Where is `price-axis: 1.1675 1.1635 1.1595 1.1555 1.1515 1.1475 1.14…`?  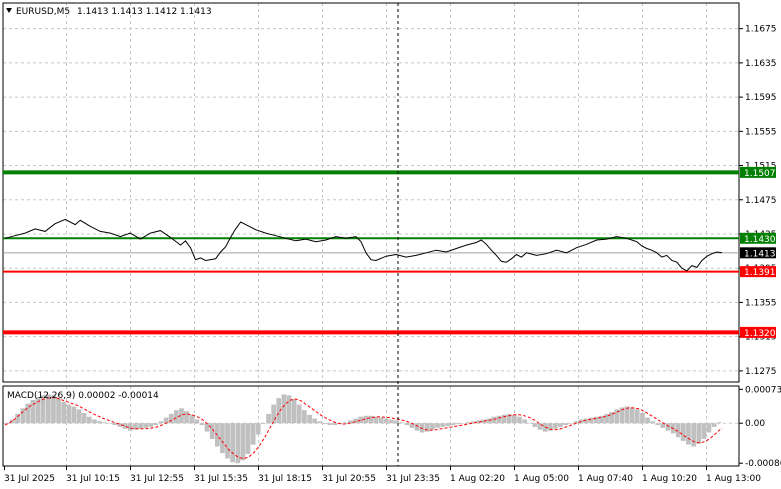 price-axis: 1.1675 1.1635 1.1595 1.1555 1.1515 1.1475 1.14… is located at coordinates (758, 201).